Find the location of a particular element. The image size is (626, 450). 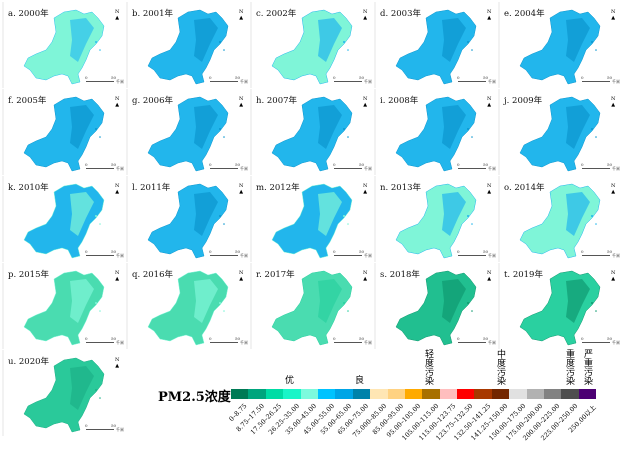

panel-label: u. 2020年 is located at coordinates (29, 362).